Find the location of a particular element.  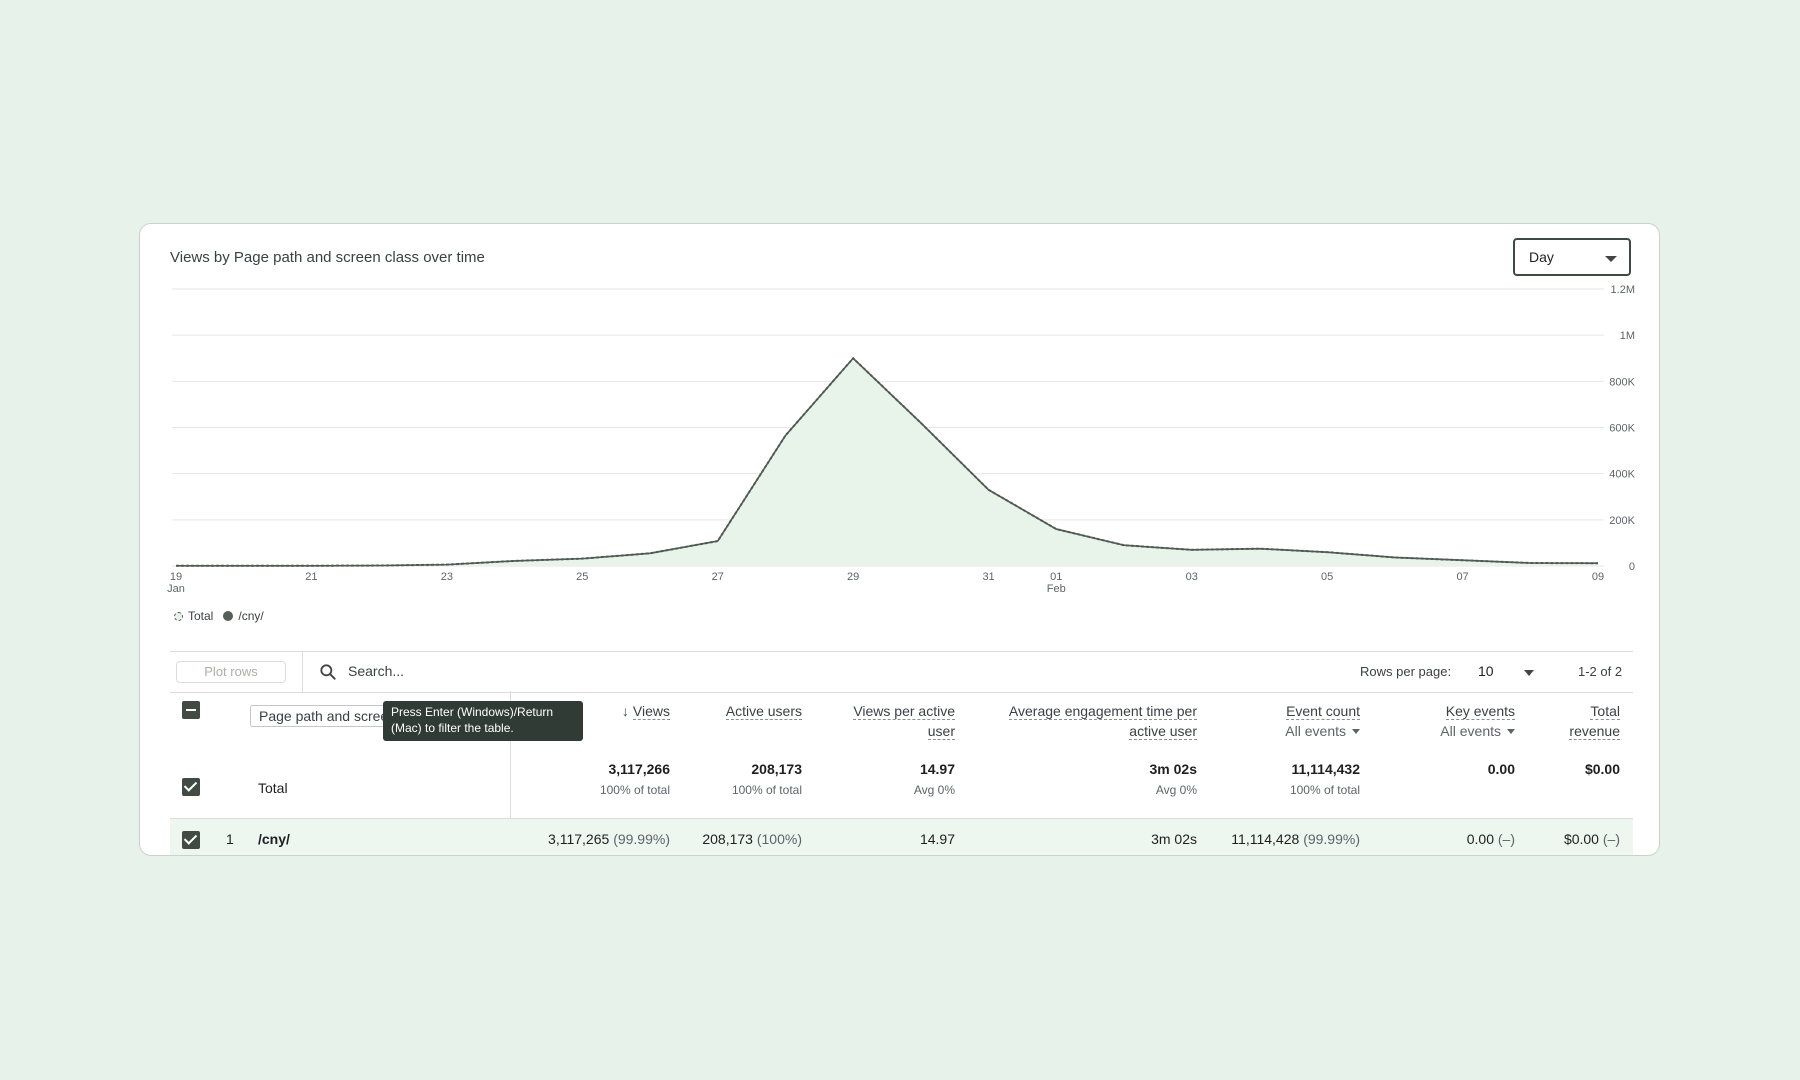

total-revenue: $0.00 is located at coordinates (1602, 769).